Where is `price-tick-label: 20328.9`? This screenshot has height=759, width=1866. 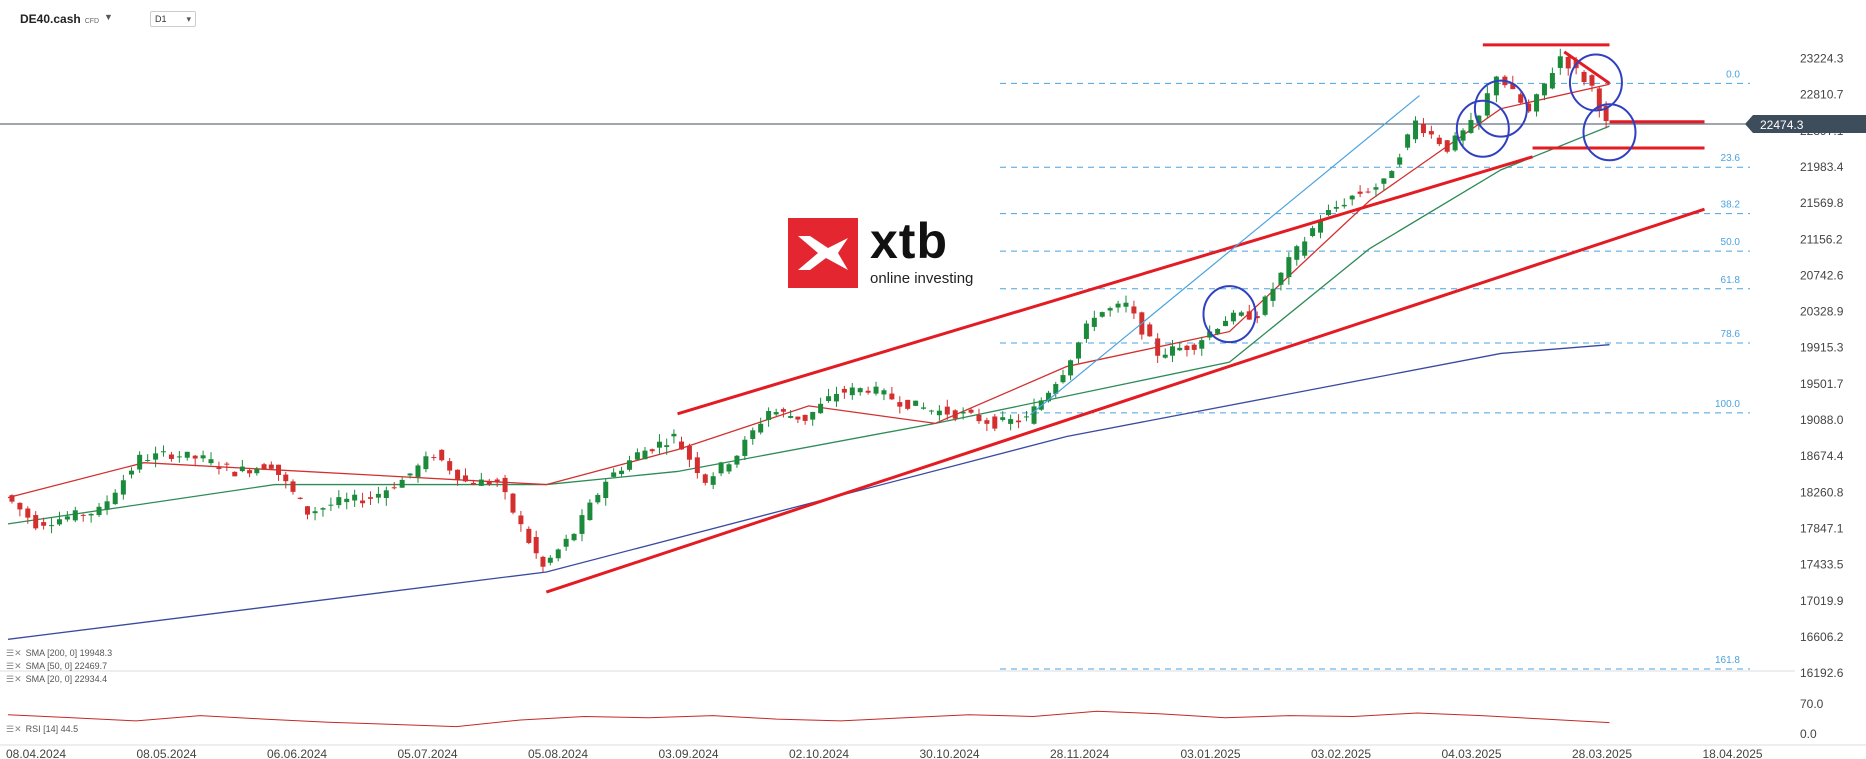 price-tick-label: 20328.9 is located at coordinates (1822, 312).